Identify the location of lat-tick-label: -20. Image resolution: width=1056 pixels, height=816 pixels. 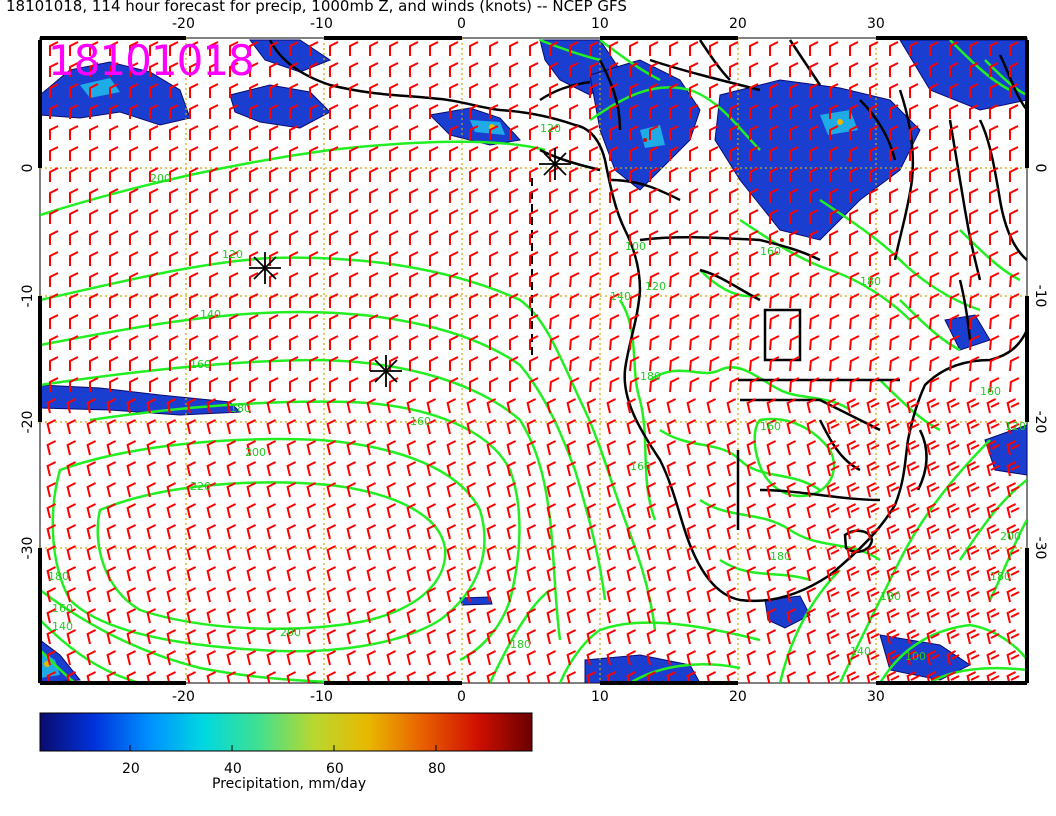
(28, 422).